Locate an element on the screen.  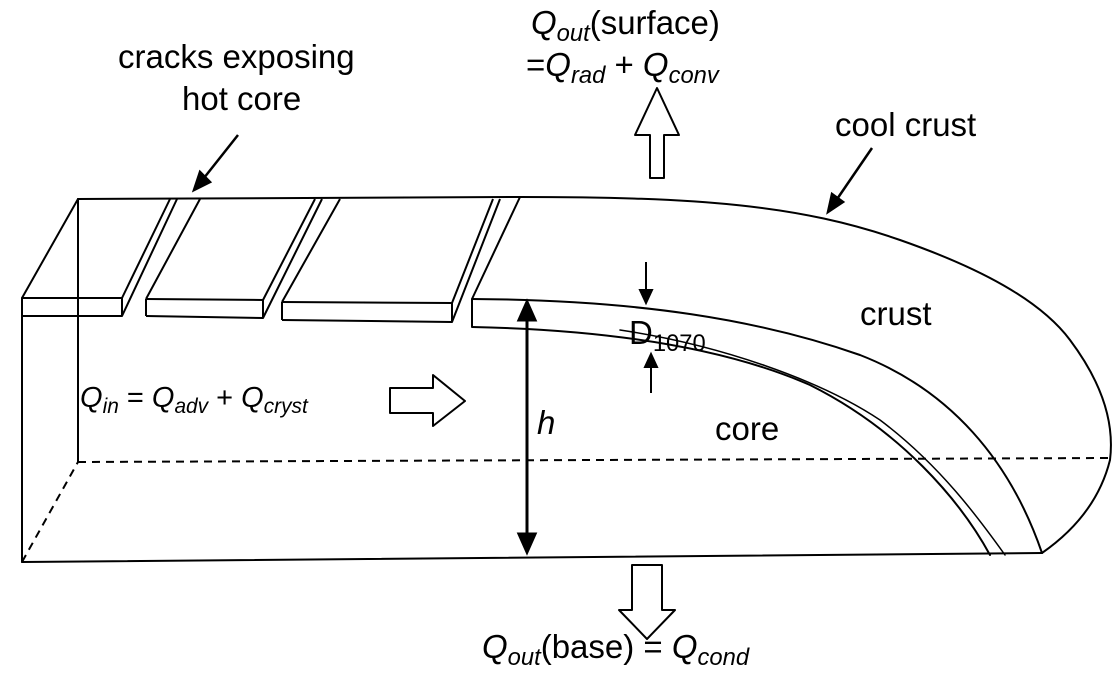
qout-surface-label: Qout(surface) is located at coordinates (625, 25).